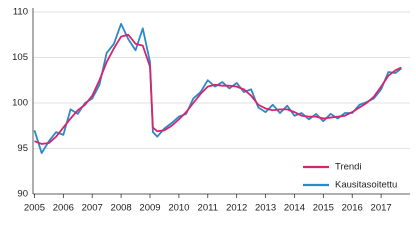 Image resolution: width=416 pixels, height=240 pixels. What do you see at coordinates (178, 208) in the screenshot?
I see `x-tick-label: 2010` at bounding box center [178, 208].